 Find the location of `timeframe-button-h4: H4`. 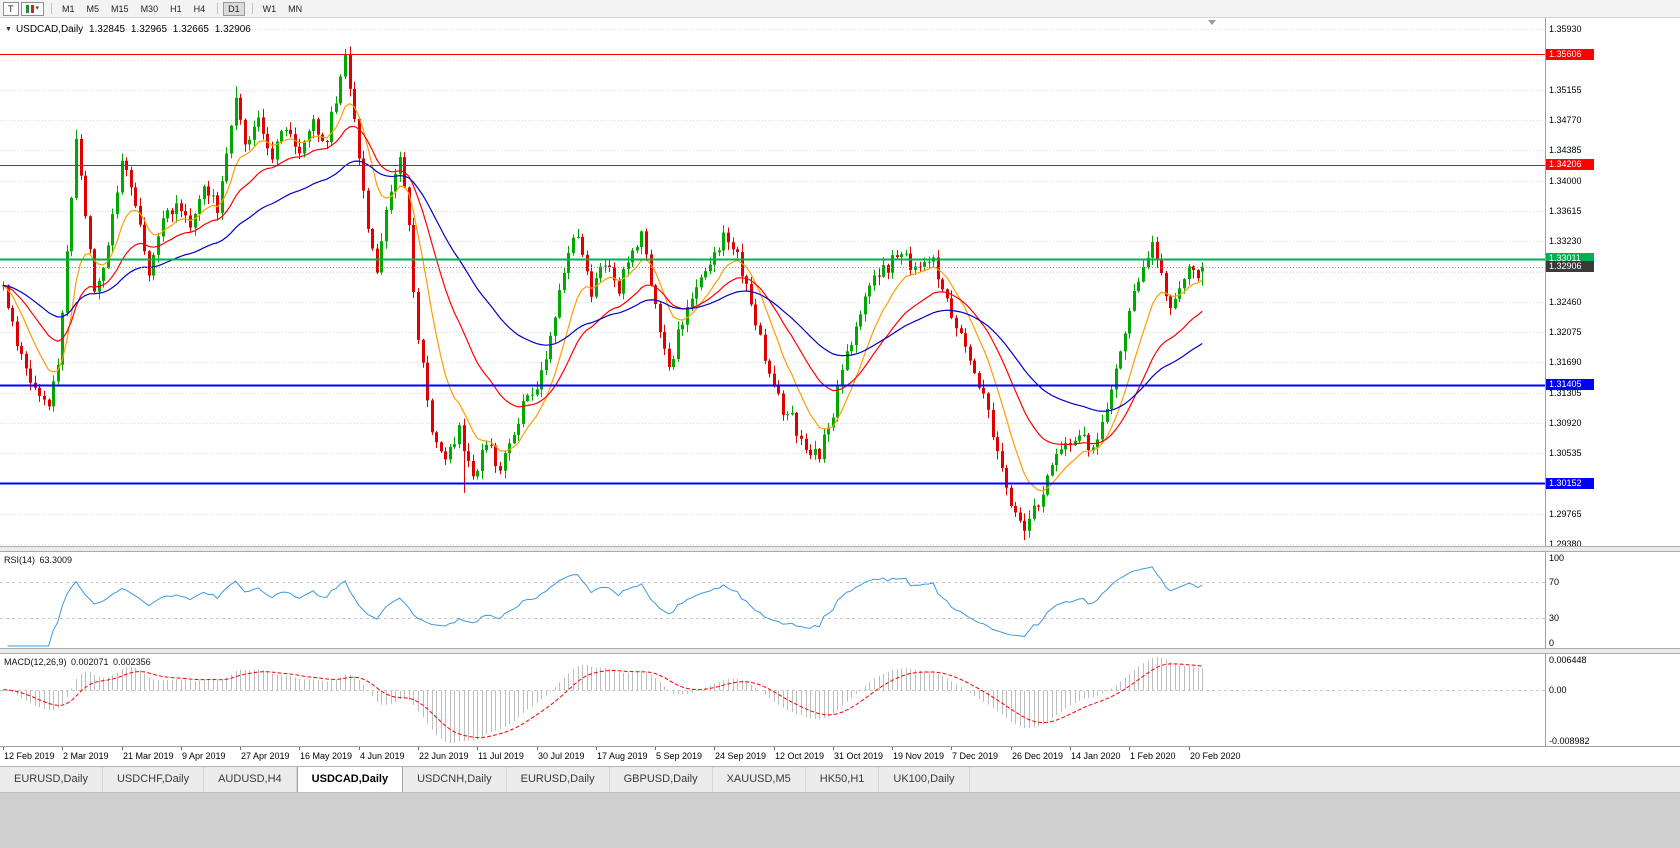

timeframe-button-h4: H4 is located at coordinates (199, 8).